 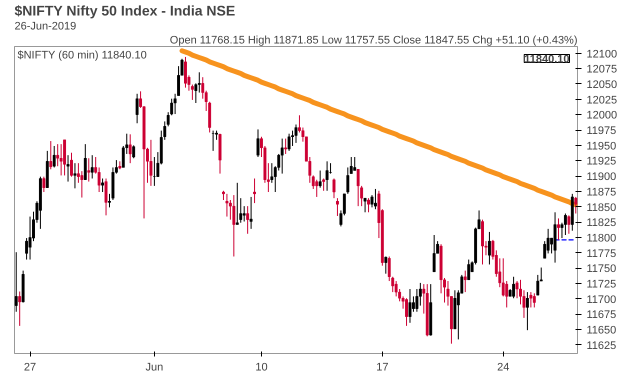 What do you see at coordinates (602, 116) in the screenshot?
I see `y-tick-label: 12000` at bounding box center [602, 116].